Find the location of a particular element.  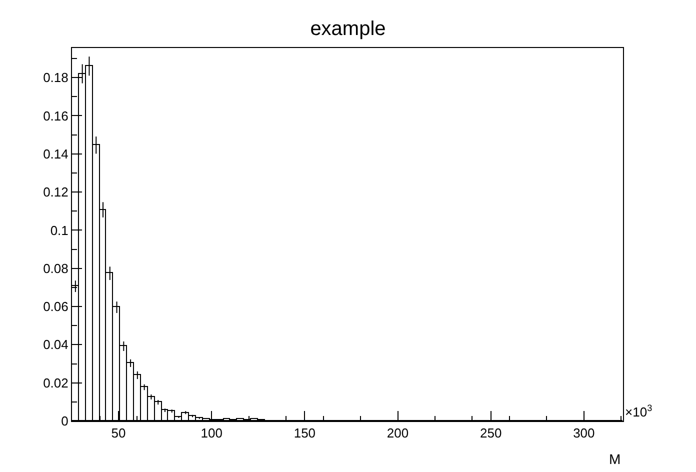

chart-title: example is located at coordinates (348, 29).